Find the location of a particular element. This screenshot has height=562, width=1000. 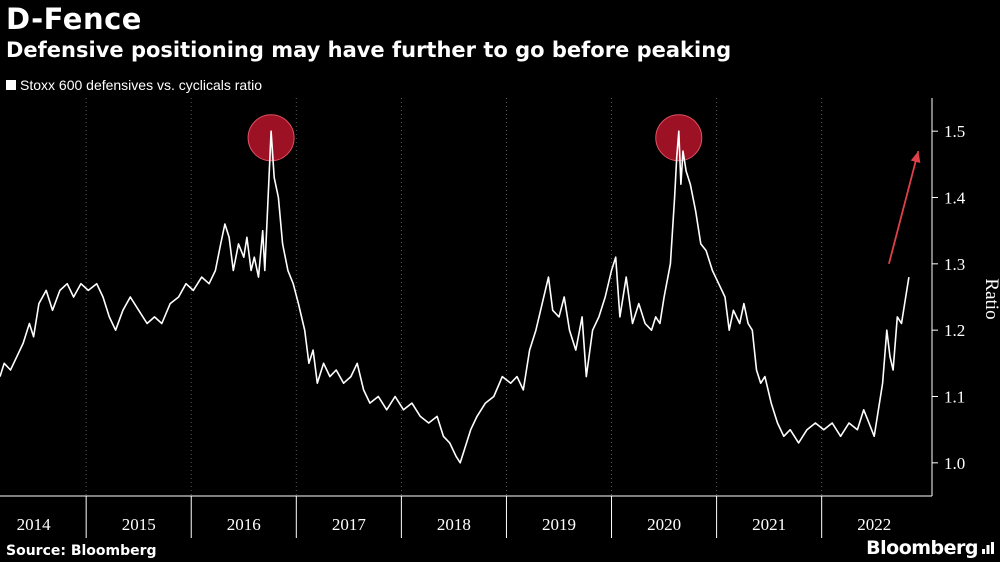

x-tick-label: 2019 is located at coordinates (559, 524).